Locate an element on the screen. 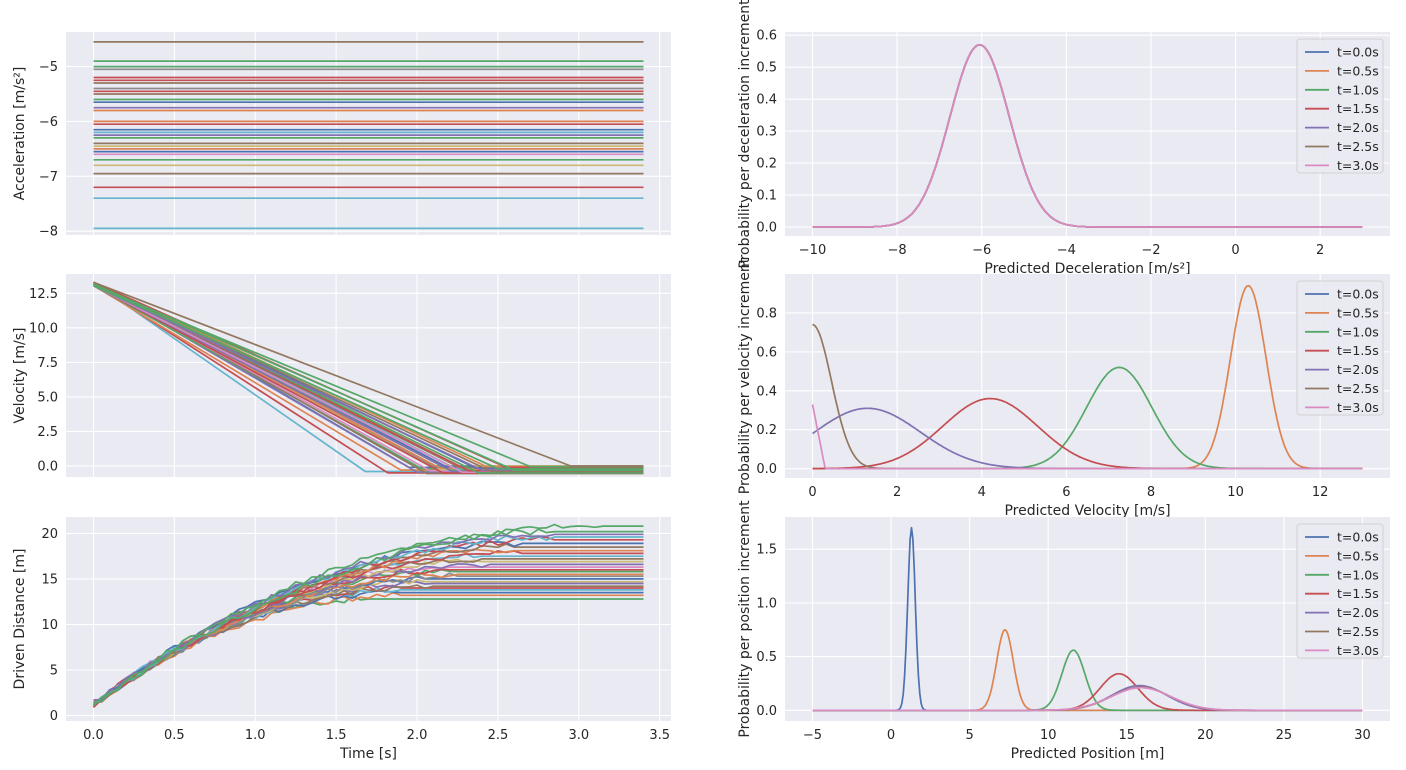  y-tick-label: 0.3 is located at coordinates (766, 132).